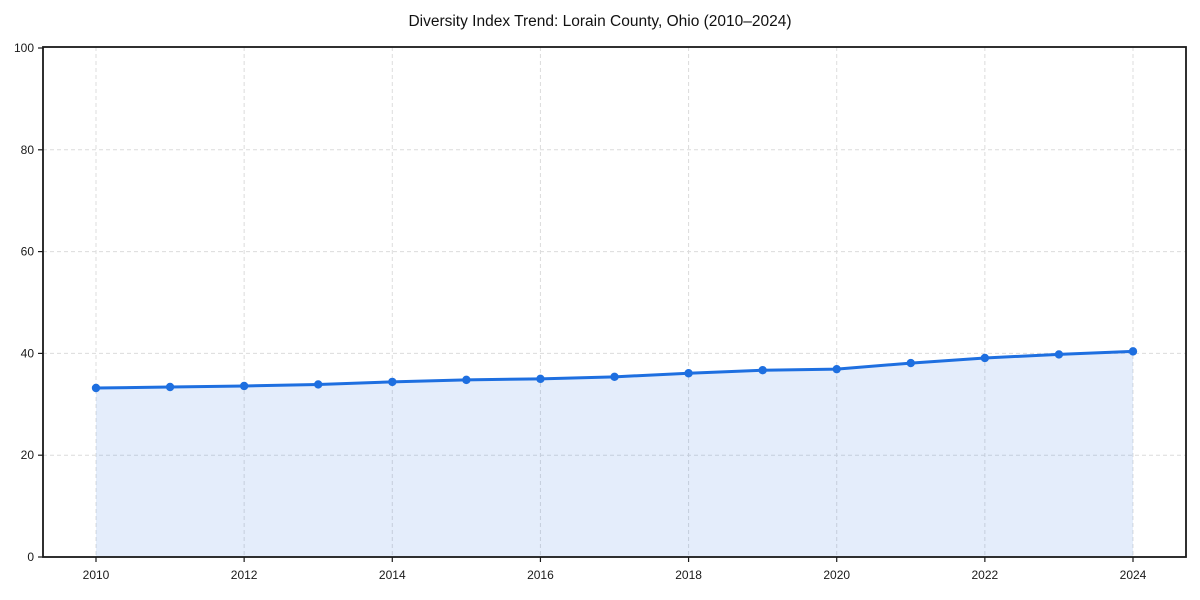  Describe the element at coordinates (28, 252) in the screenshot. I see `y-tick-label: 60` at that location.